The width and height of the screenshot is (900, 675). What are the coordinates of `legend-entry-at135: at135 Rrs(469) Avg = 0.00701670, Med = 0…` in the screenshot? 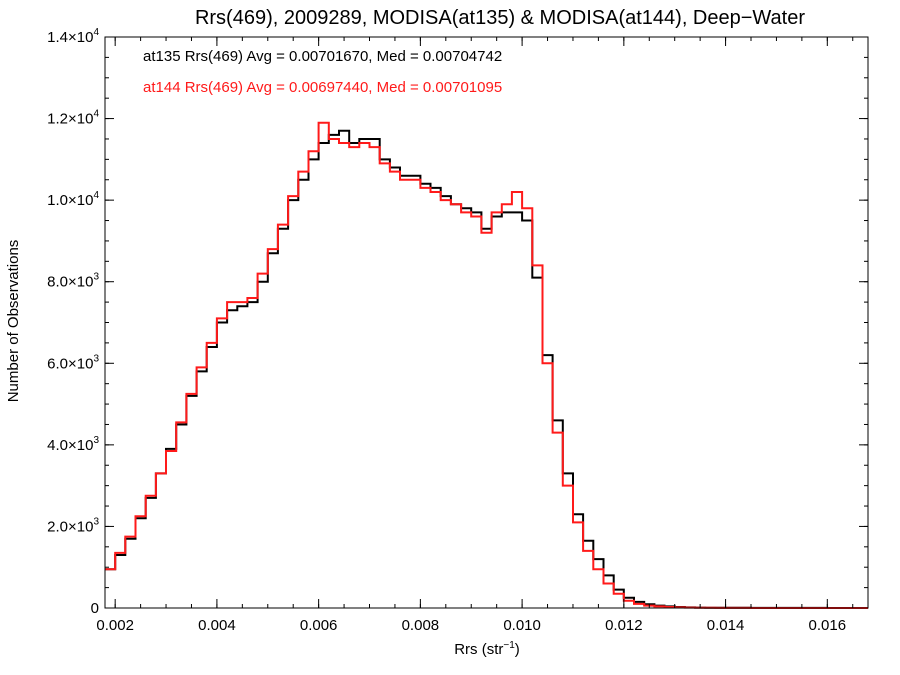 It's located at (322, 56).